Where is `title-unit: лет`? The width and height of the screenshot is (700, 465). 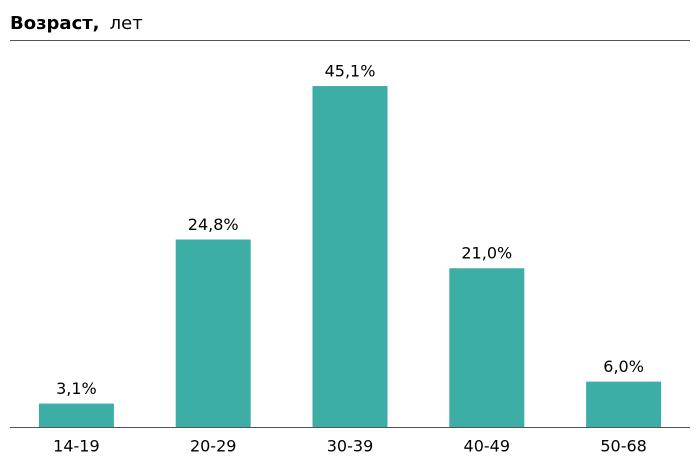 title-unit: лет is located at coordinates (126, 23).